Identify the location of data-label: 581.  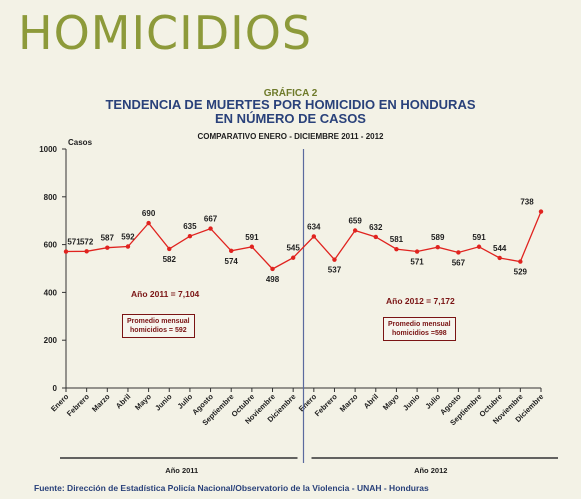
(397, 239).